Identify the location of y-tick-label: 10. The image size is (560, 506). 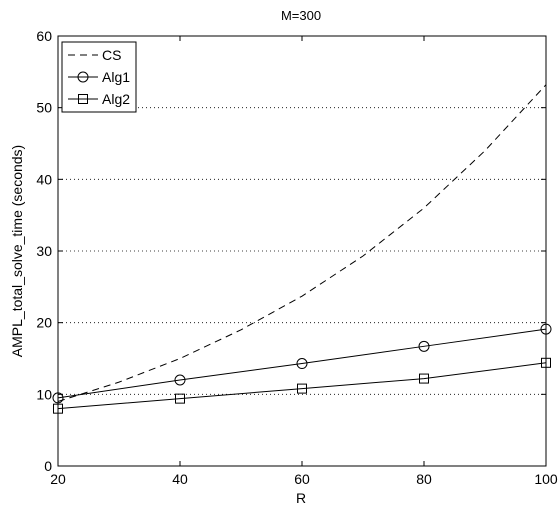
(44, 394).